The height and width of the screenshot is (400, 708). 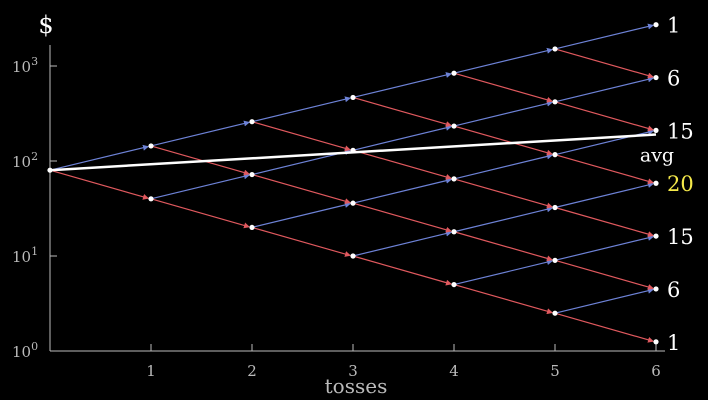 What do you see at coordinates (45, 25) in the screenshot?
I see `y-axis-label: $` at bounding box center [45, 25].